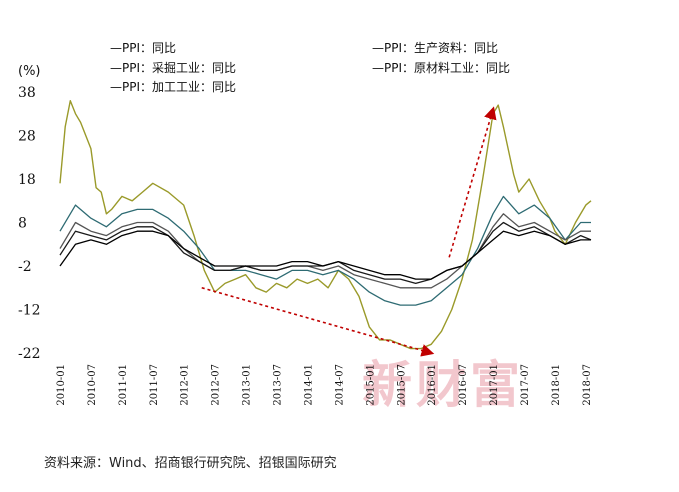  What do you see at coordinates (556, 385) in the screenshot?
I see `x-tick-label: 2018-01` at bounding box center [556, 385].